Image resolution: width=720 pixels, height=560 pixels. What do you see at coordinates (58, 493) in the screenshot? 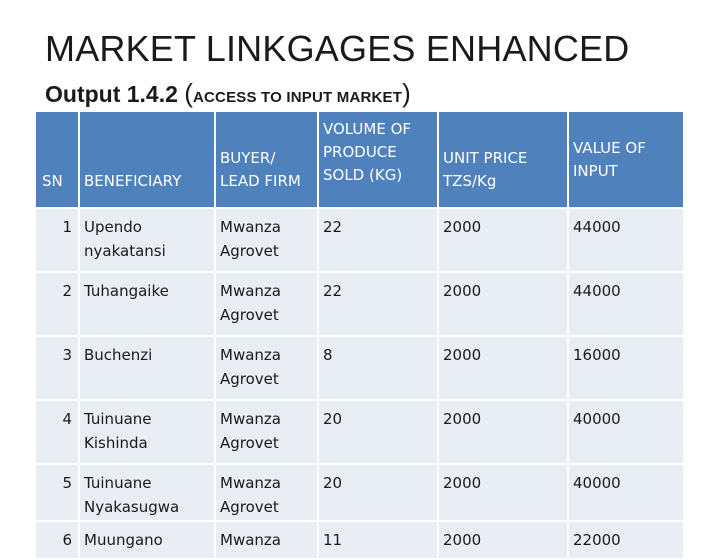
I see `cell-sn: 5` at bounding box center [58, 493].